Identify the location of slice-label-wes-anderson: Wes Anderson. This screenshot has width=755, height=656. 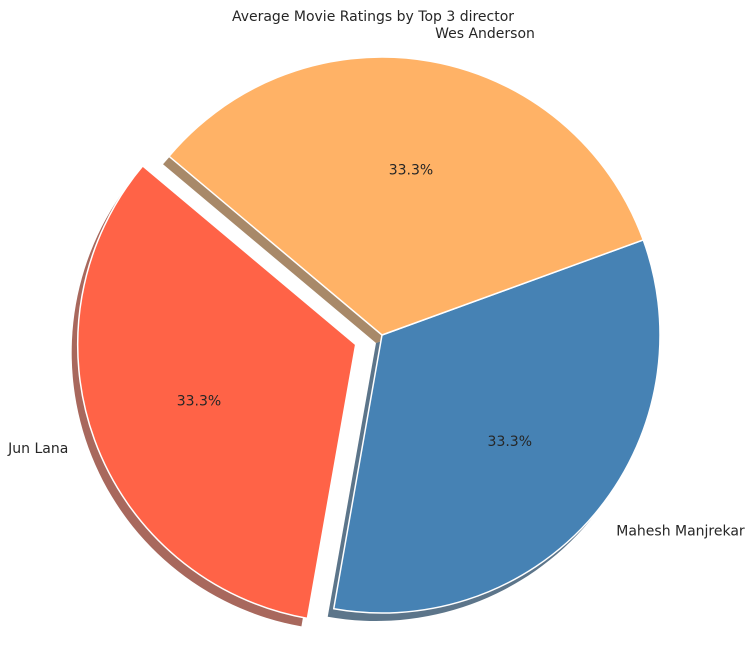
(485, 34).